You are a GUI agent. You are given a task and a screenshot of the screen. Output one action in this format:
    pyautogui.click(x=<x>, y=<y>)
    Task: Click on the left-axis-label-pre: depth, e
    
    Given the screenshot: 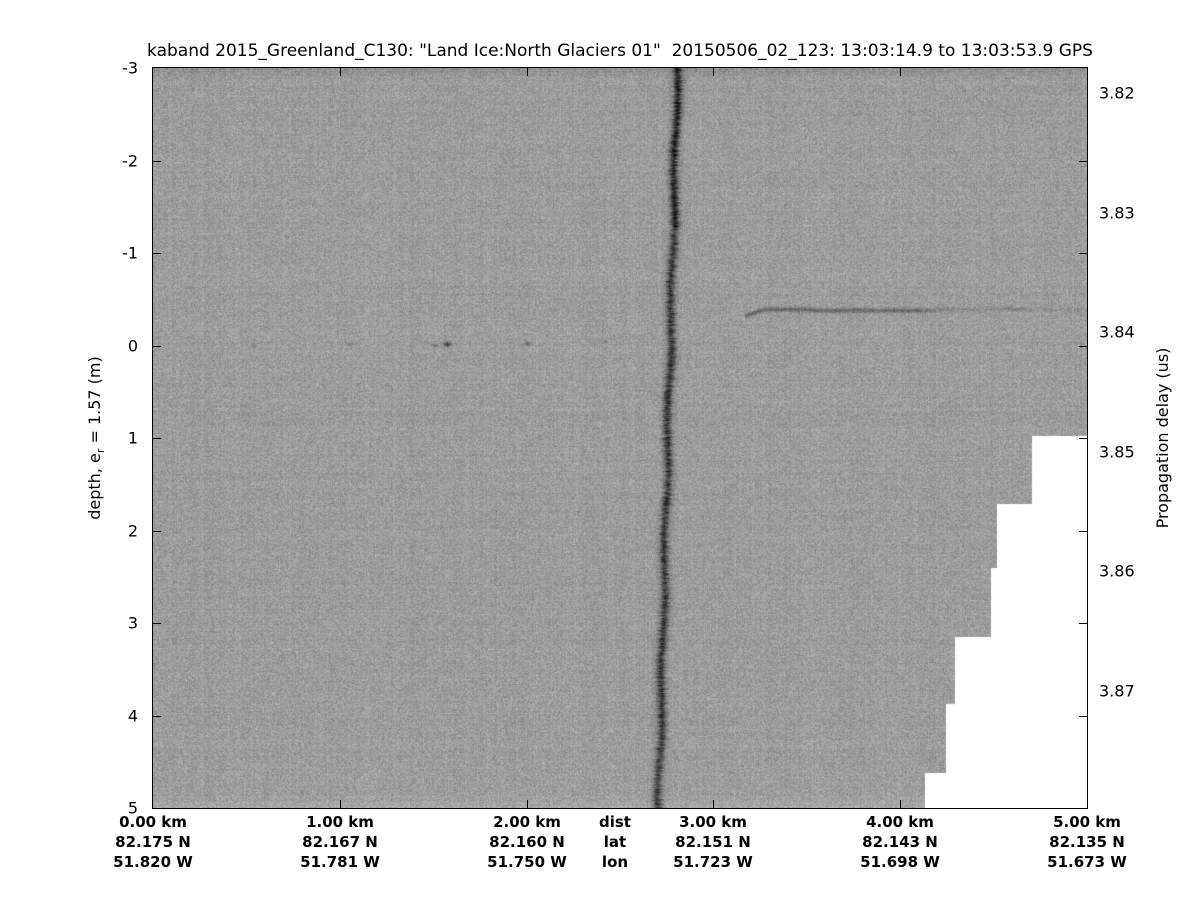 What is the action you would take?
    pyautogui.click(x=94, y=486)
    